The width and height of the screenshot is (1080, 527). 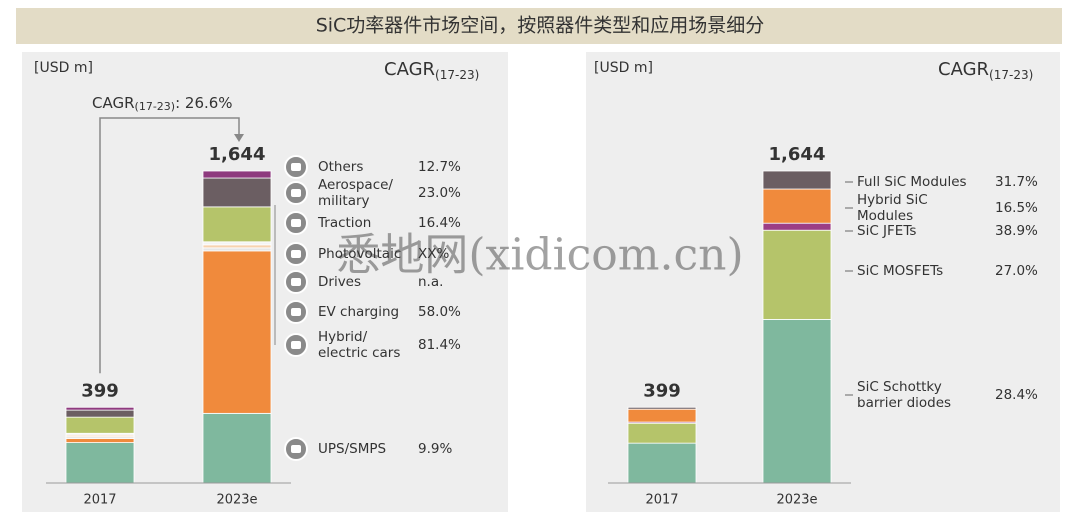 I want to click on annotation-text: CAGR, so click(x=113, y=103).